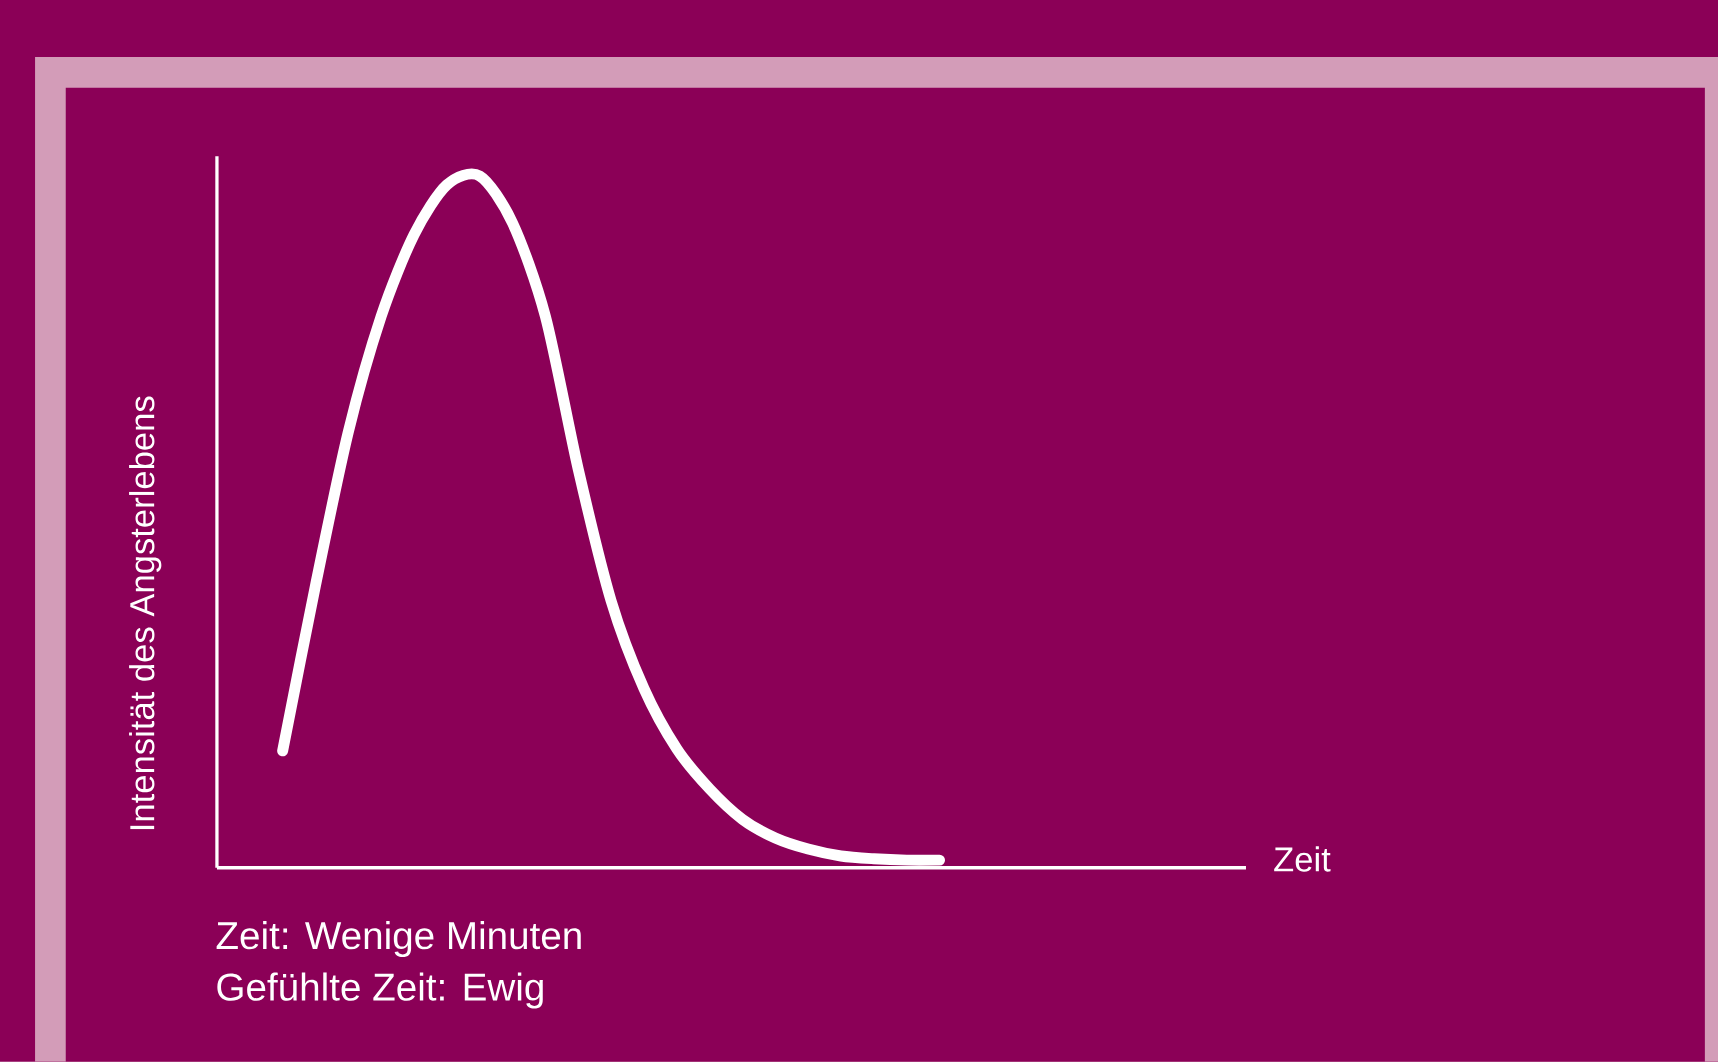  What do you see at coordinates (145, 613) in the screenshot?
I see `y-axis-title: Intensität des Angsterlebens` at bounding box center [145, 613].